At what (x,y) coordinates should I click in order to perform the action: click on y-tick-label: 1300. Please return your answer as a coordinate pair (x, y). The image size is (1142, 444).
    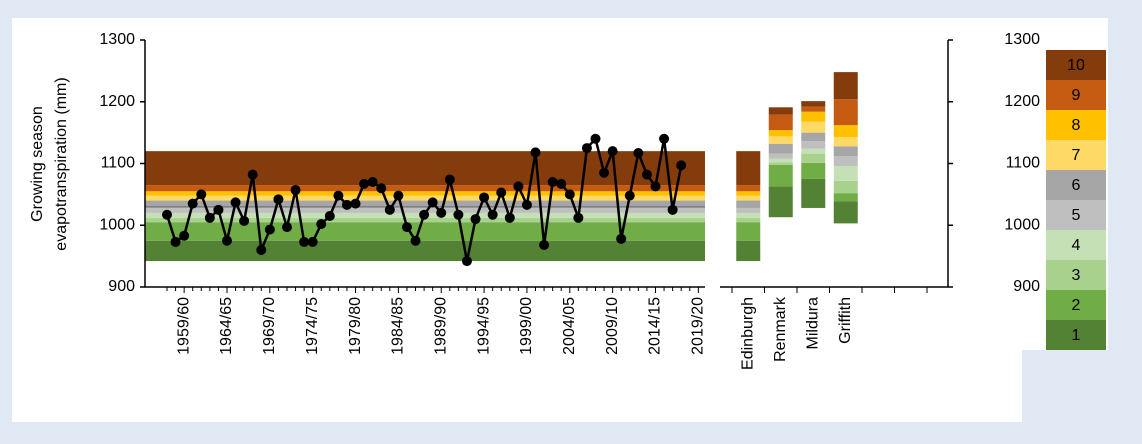
    Looking at the image, I should click on (117, 39).